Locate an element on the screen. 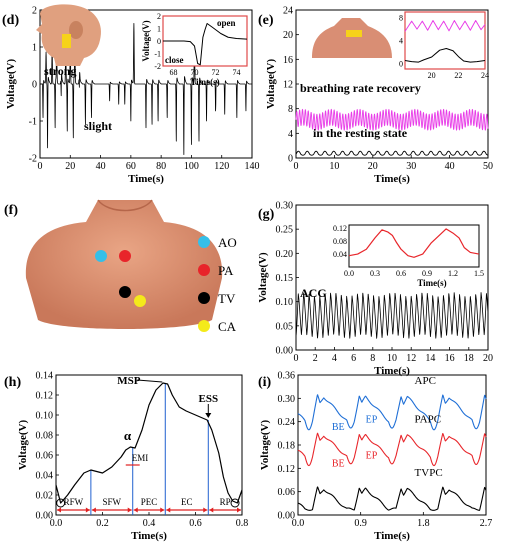 The width and height of the screenshot is (507, 550). y-tick-label: 0.25 is located at coordinates (285, 230).